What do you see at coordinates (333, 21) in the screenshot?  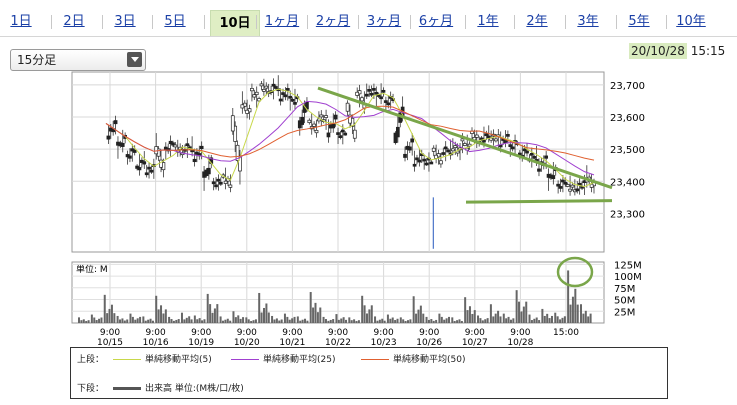 I see `tab-6: 2ヶ月` at bounding box center [333, 21].